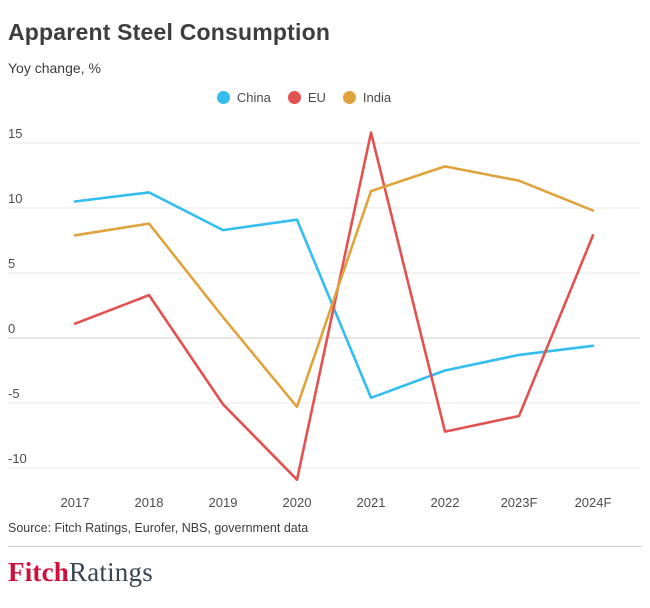 The width and height of the screenshot is (650, 608). I want to click on fitch-ratings-logo: FitchRatings, so click(80, 572).